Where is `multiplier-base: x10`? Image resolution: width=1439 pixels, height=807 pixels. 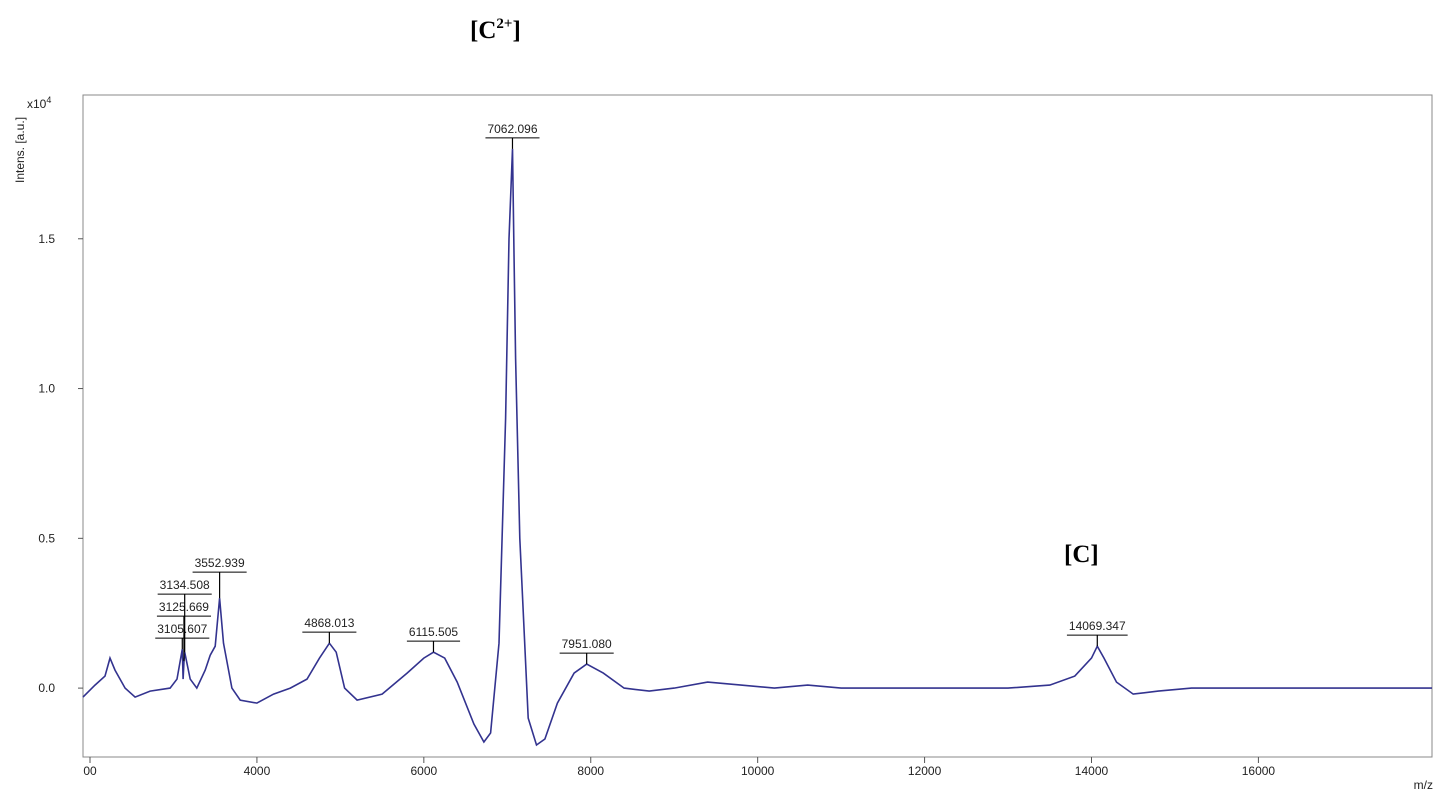
multiplier-base: x10 is located at coordinates (37, 104).